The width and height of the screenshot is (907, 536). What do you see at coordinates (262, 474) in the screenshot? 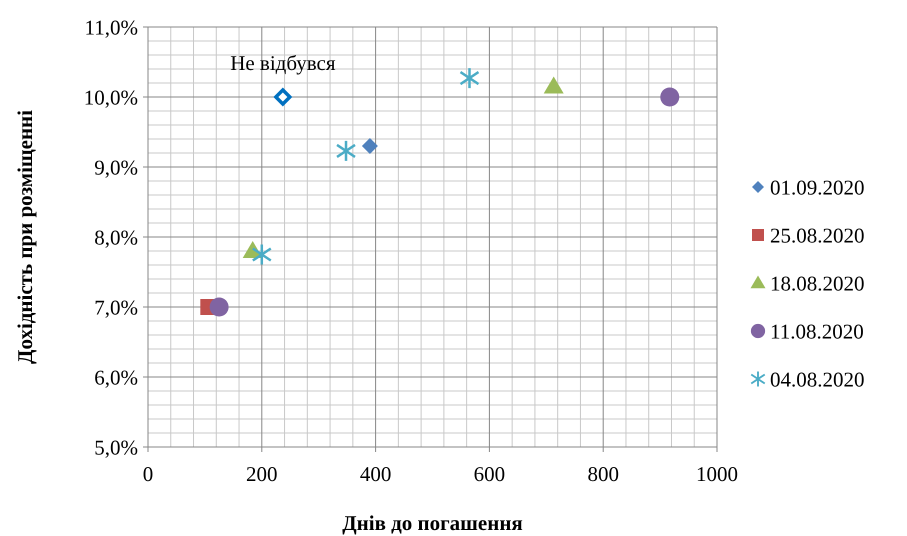
I see `x-tick-label: 200` at bounding box center [262, 474].